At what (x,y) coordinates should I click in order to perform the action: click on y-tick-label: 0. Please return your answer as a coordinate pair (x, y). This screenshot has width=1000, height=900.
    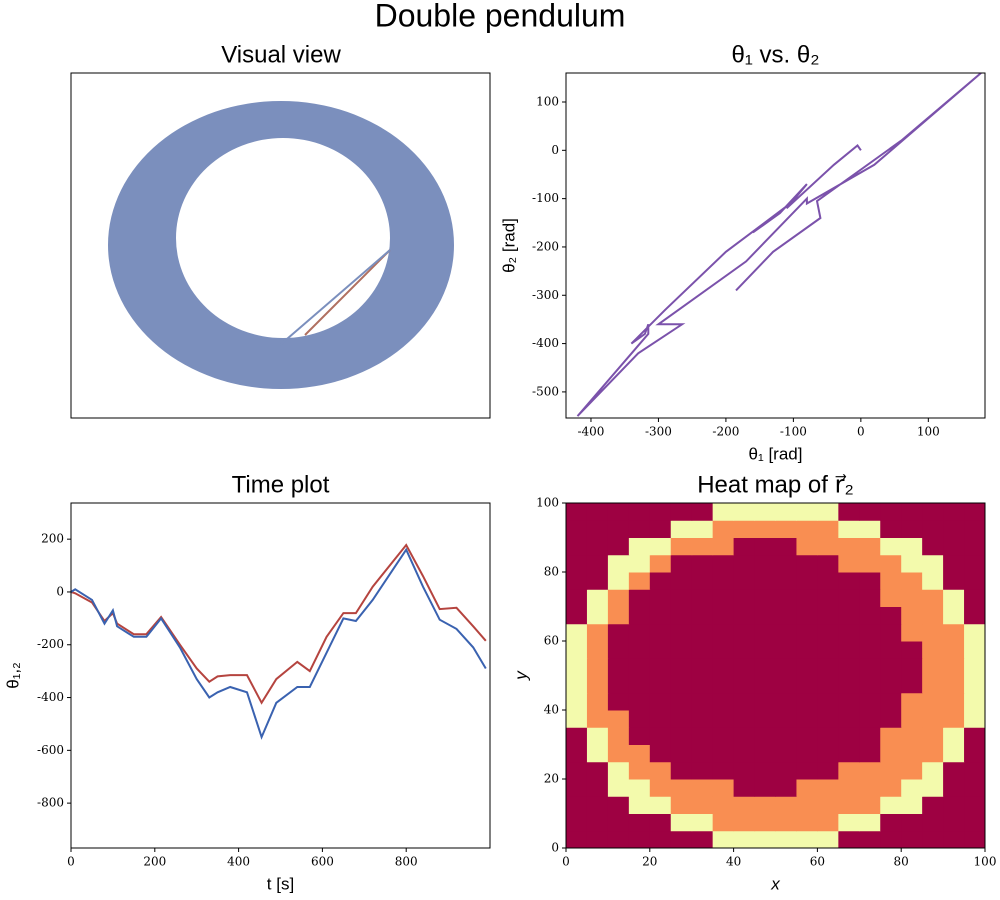
    Looking at the image, I should click on (60, 591).